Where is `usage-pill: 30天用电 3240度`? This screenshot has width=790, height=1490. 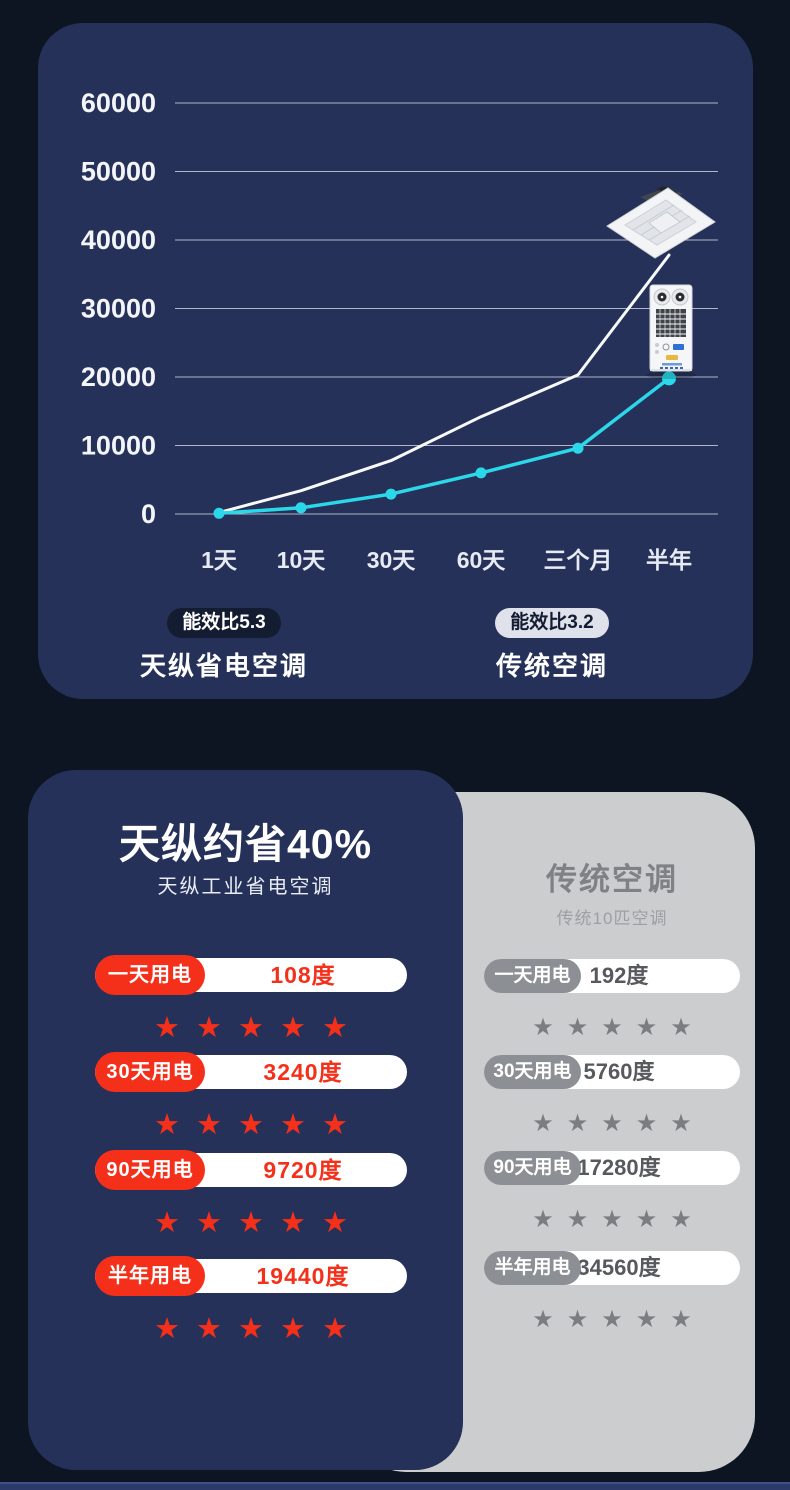 usage-pill: 30天用电 3240度 is located at coordinates (251, 1072).